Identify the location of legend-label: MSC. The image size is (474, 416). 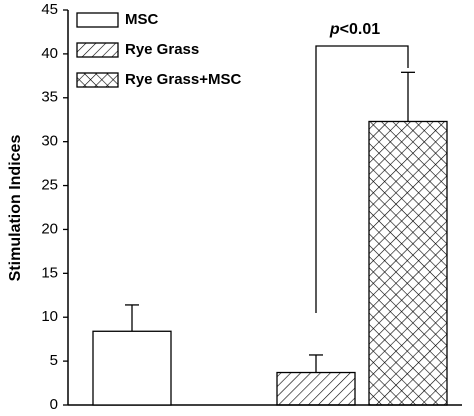
(142, 19).